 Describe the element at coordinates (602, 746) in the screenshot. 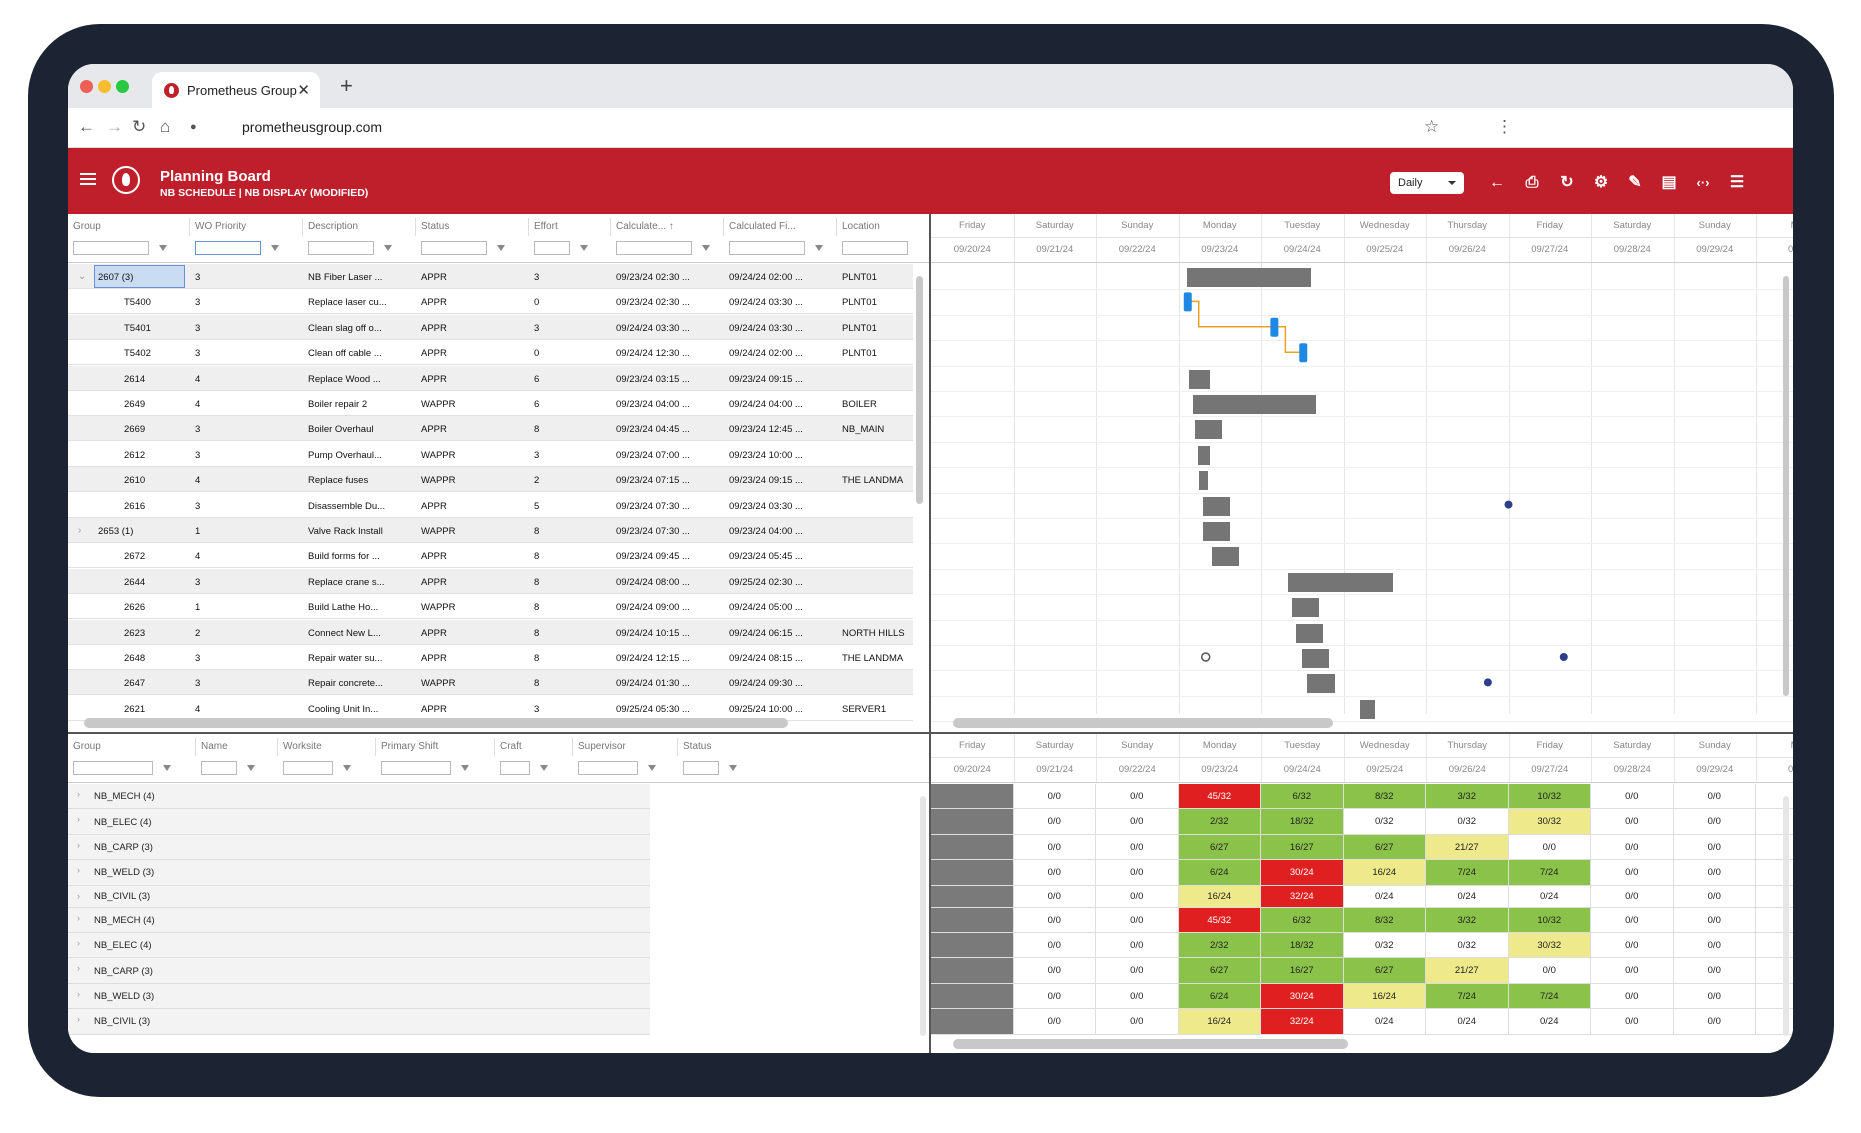

I see `column-header: Supervisor` at that location.